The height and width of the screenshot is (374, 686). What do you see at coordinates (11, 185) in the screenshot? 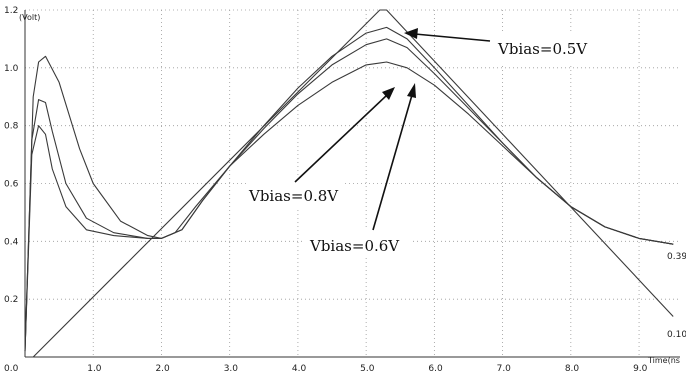
I see `y-tick-label: 0.6` at bounding box center [11, 185].